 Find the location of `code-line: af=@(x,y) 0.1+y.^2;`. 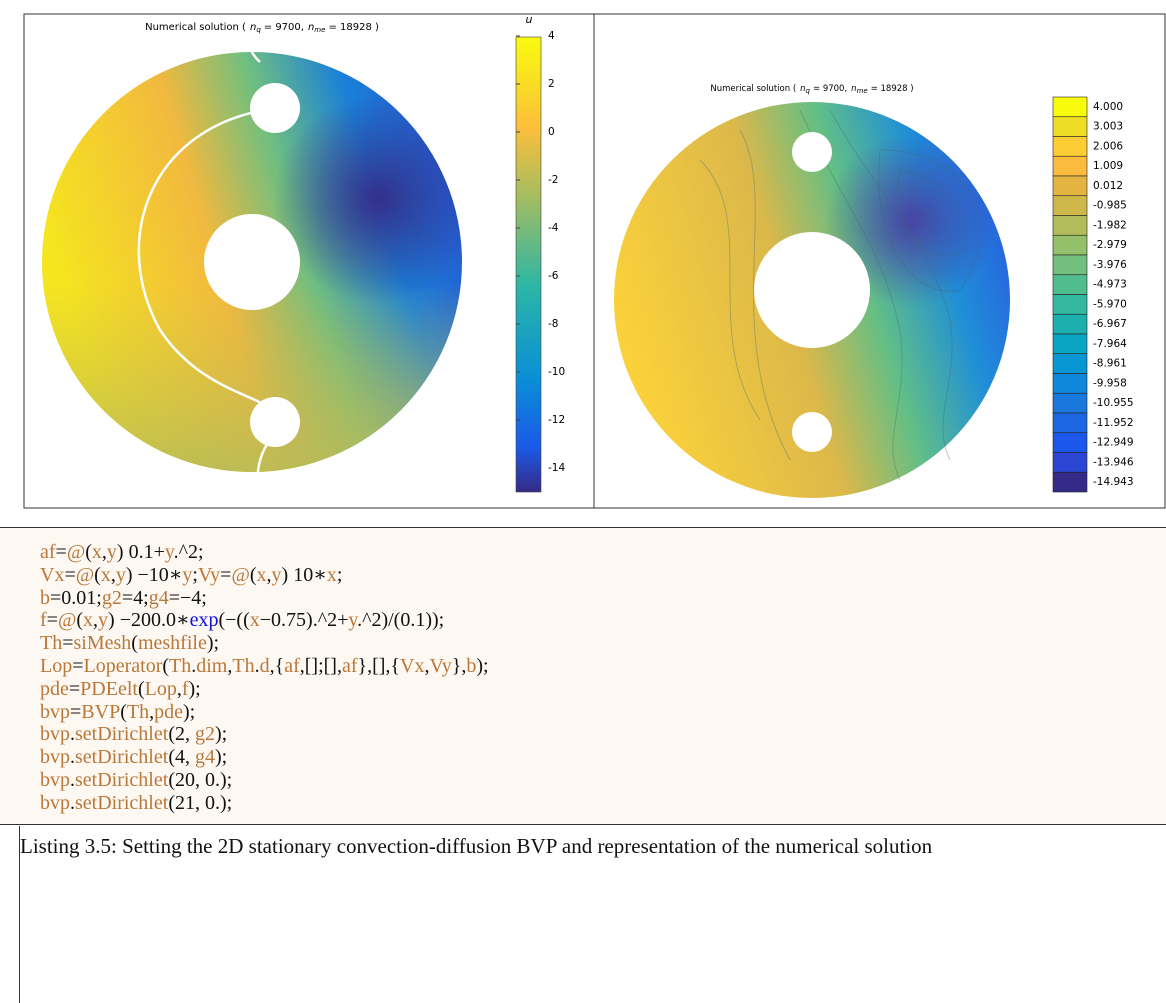

code-line: af=@(x,y) 0.1+y.^2; is located at coordinates (583, 552).